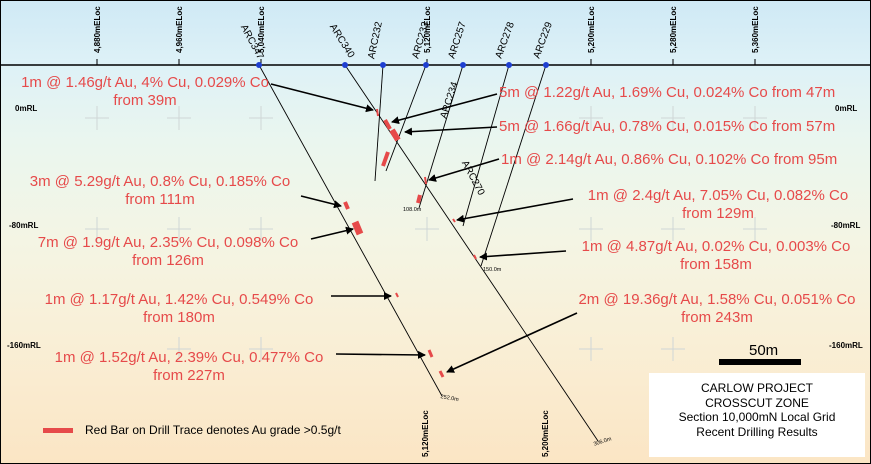  Describe the element at coordinates (718, 195) in the screenshot. I see `intercept-text: 1m @ 2.4g/t Au, 7.05% Cu, 0.082% Co` at that location.